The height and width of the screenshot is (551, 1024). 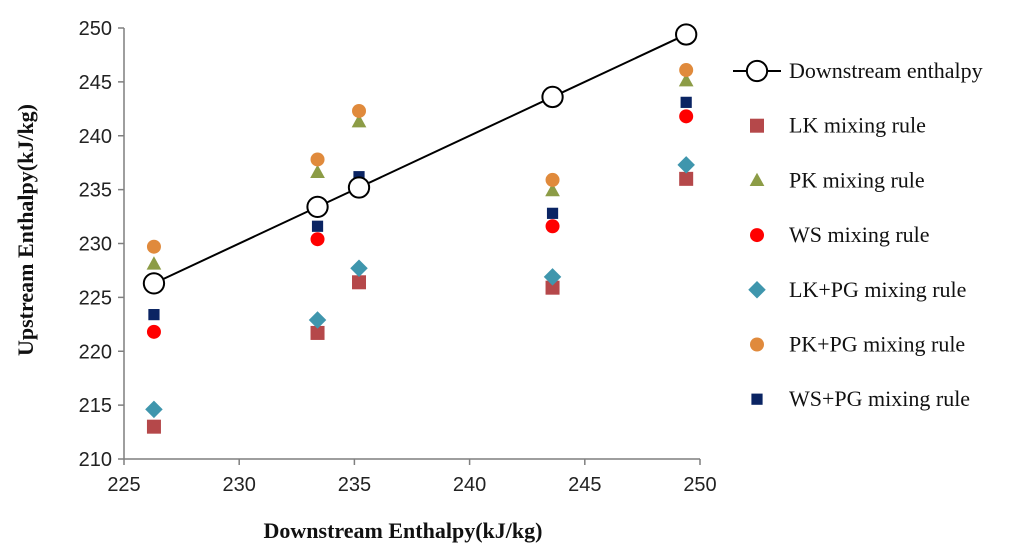 What do you see at coordinates (95, 298) in the screenshot?
I see `y-tick-label: 225` at bounding box center [95, 298].